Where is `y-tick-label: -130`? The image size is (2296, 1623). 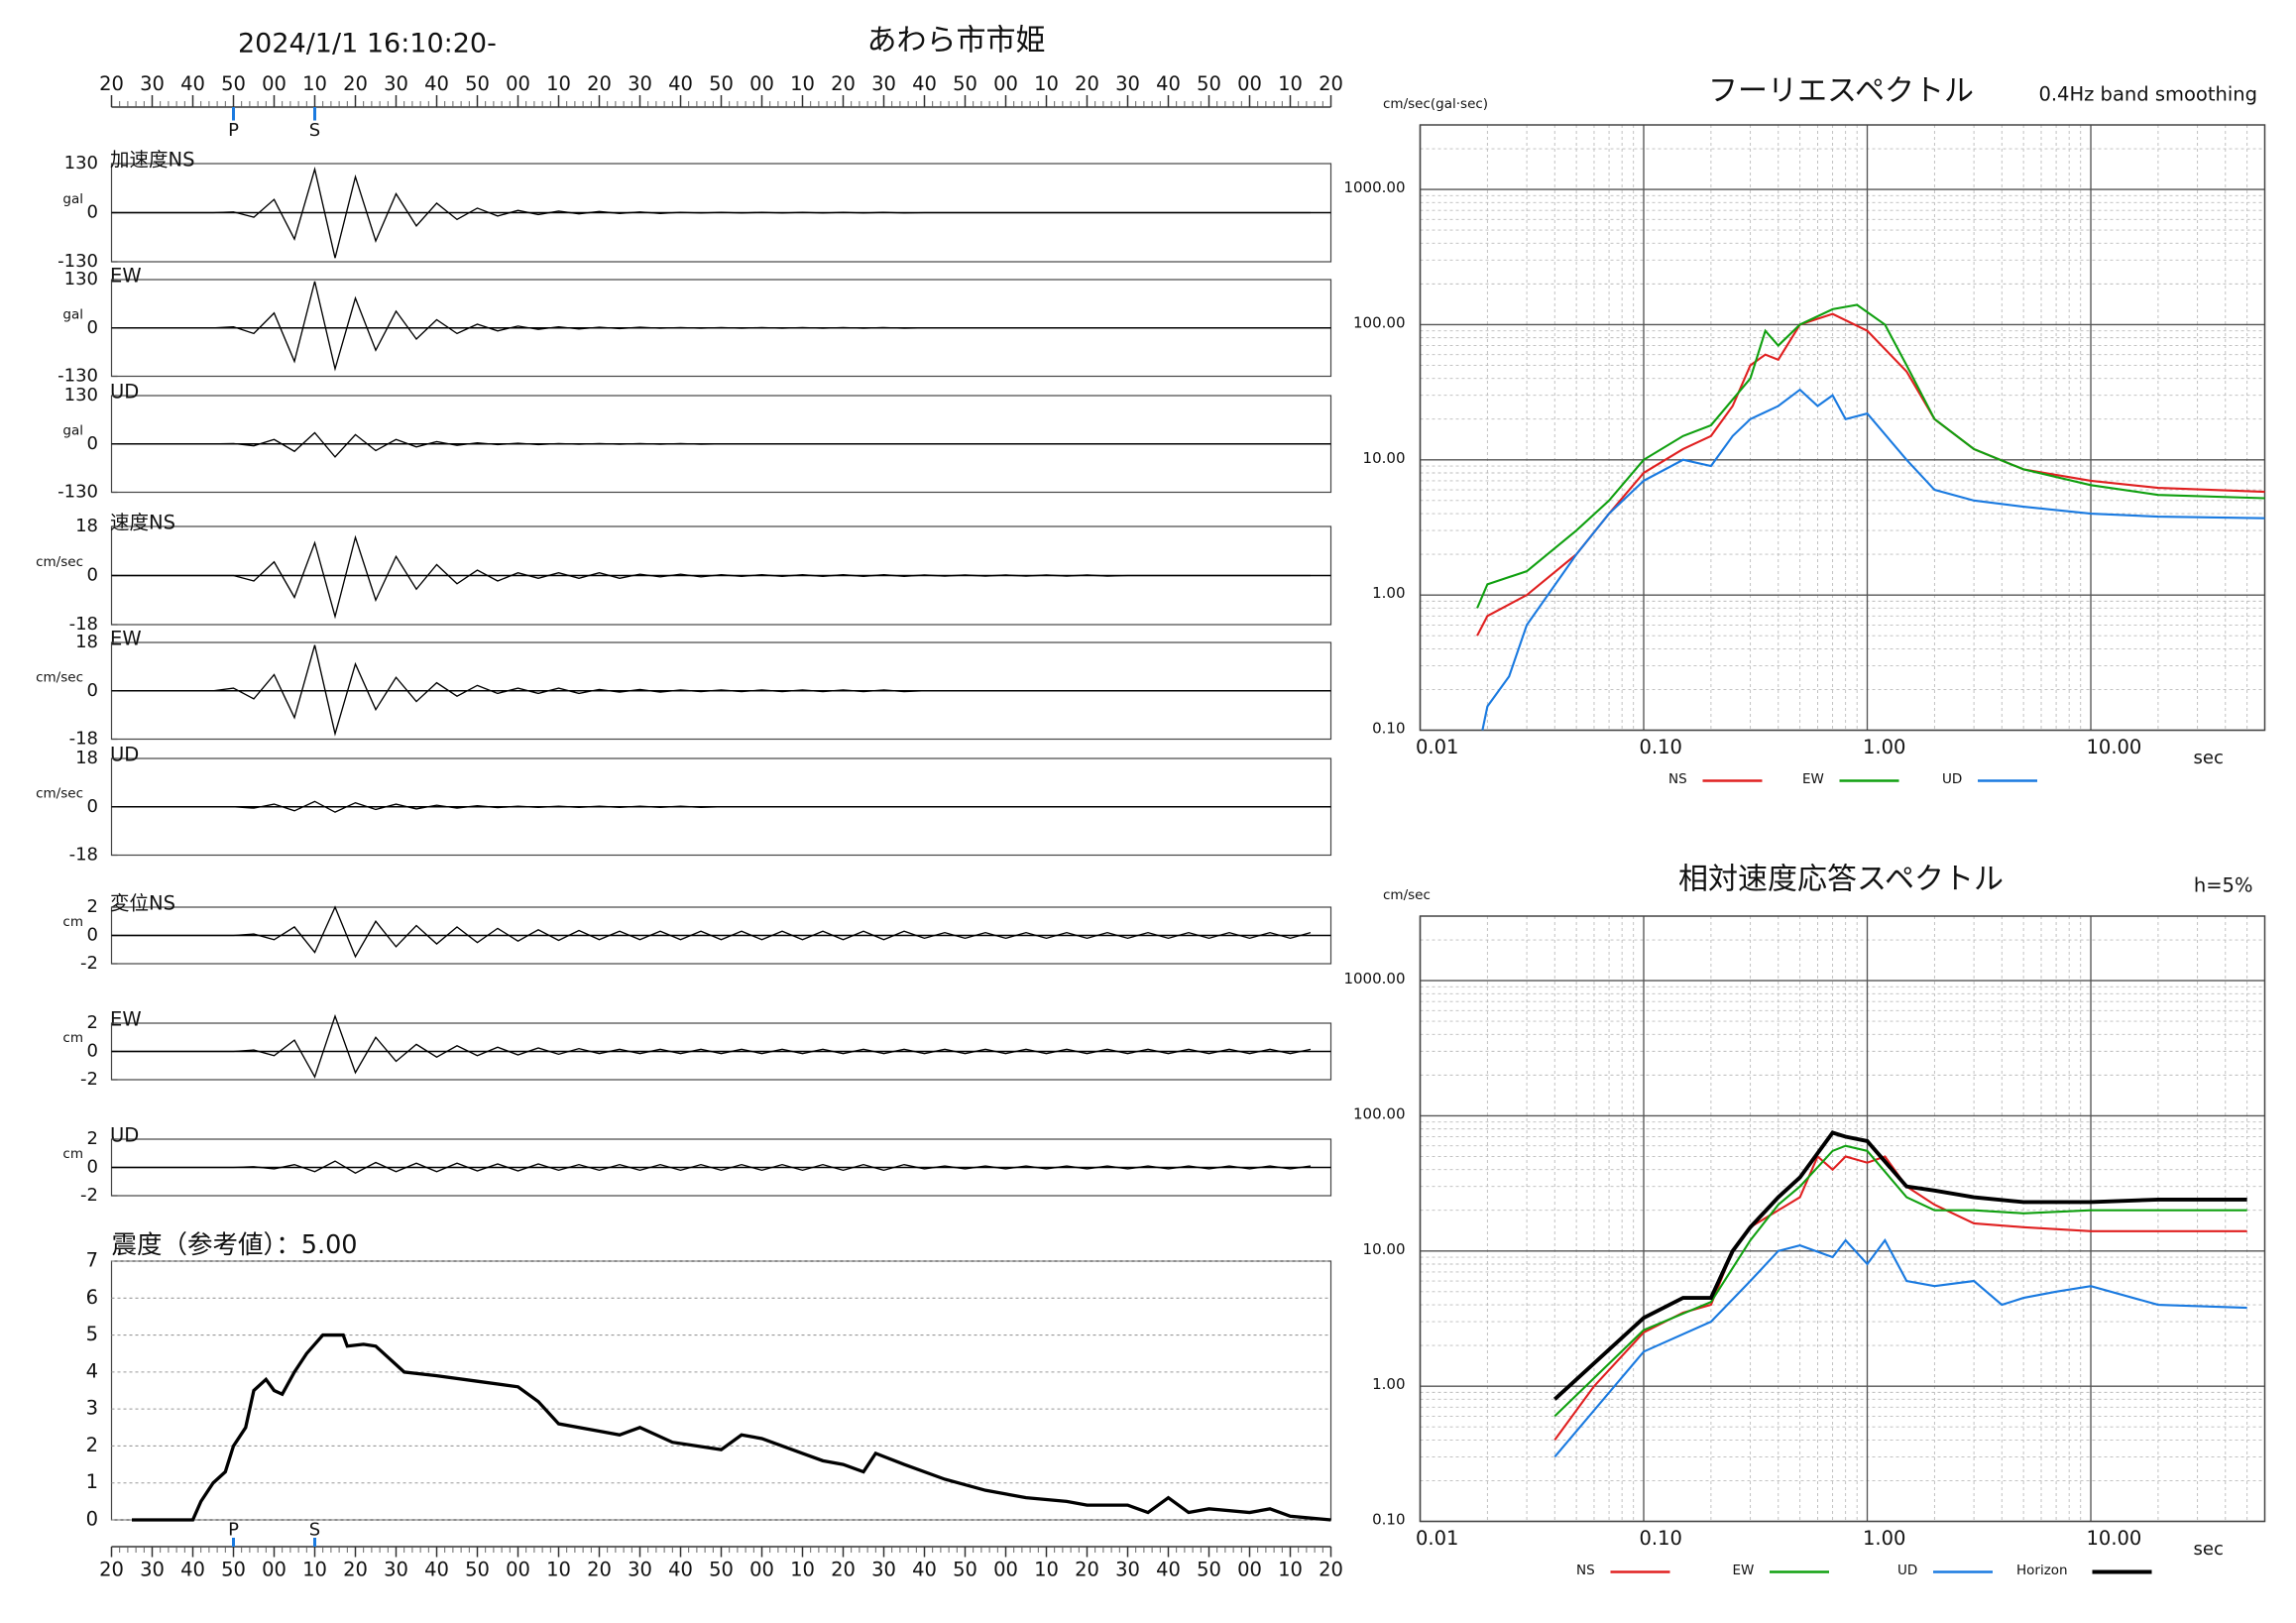 y-tick-label: -130 is located at coordinates (77, 492).